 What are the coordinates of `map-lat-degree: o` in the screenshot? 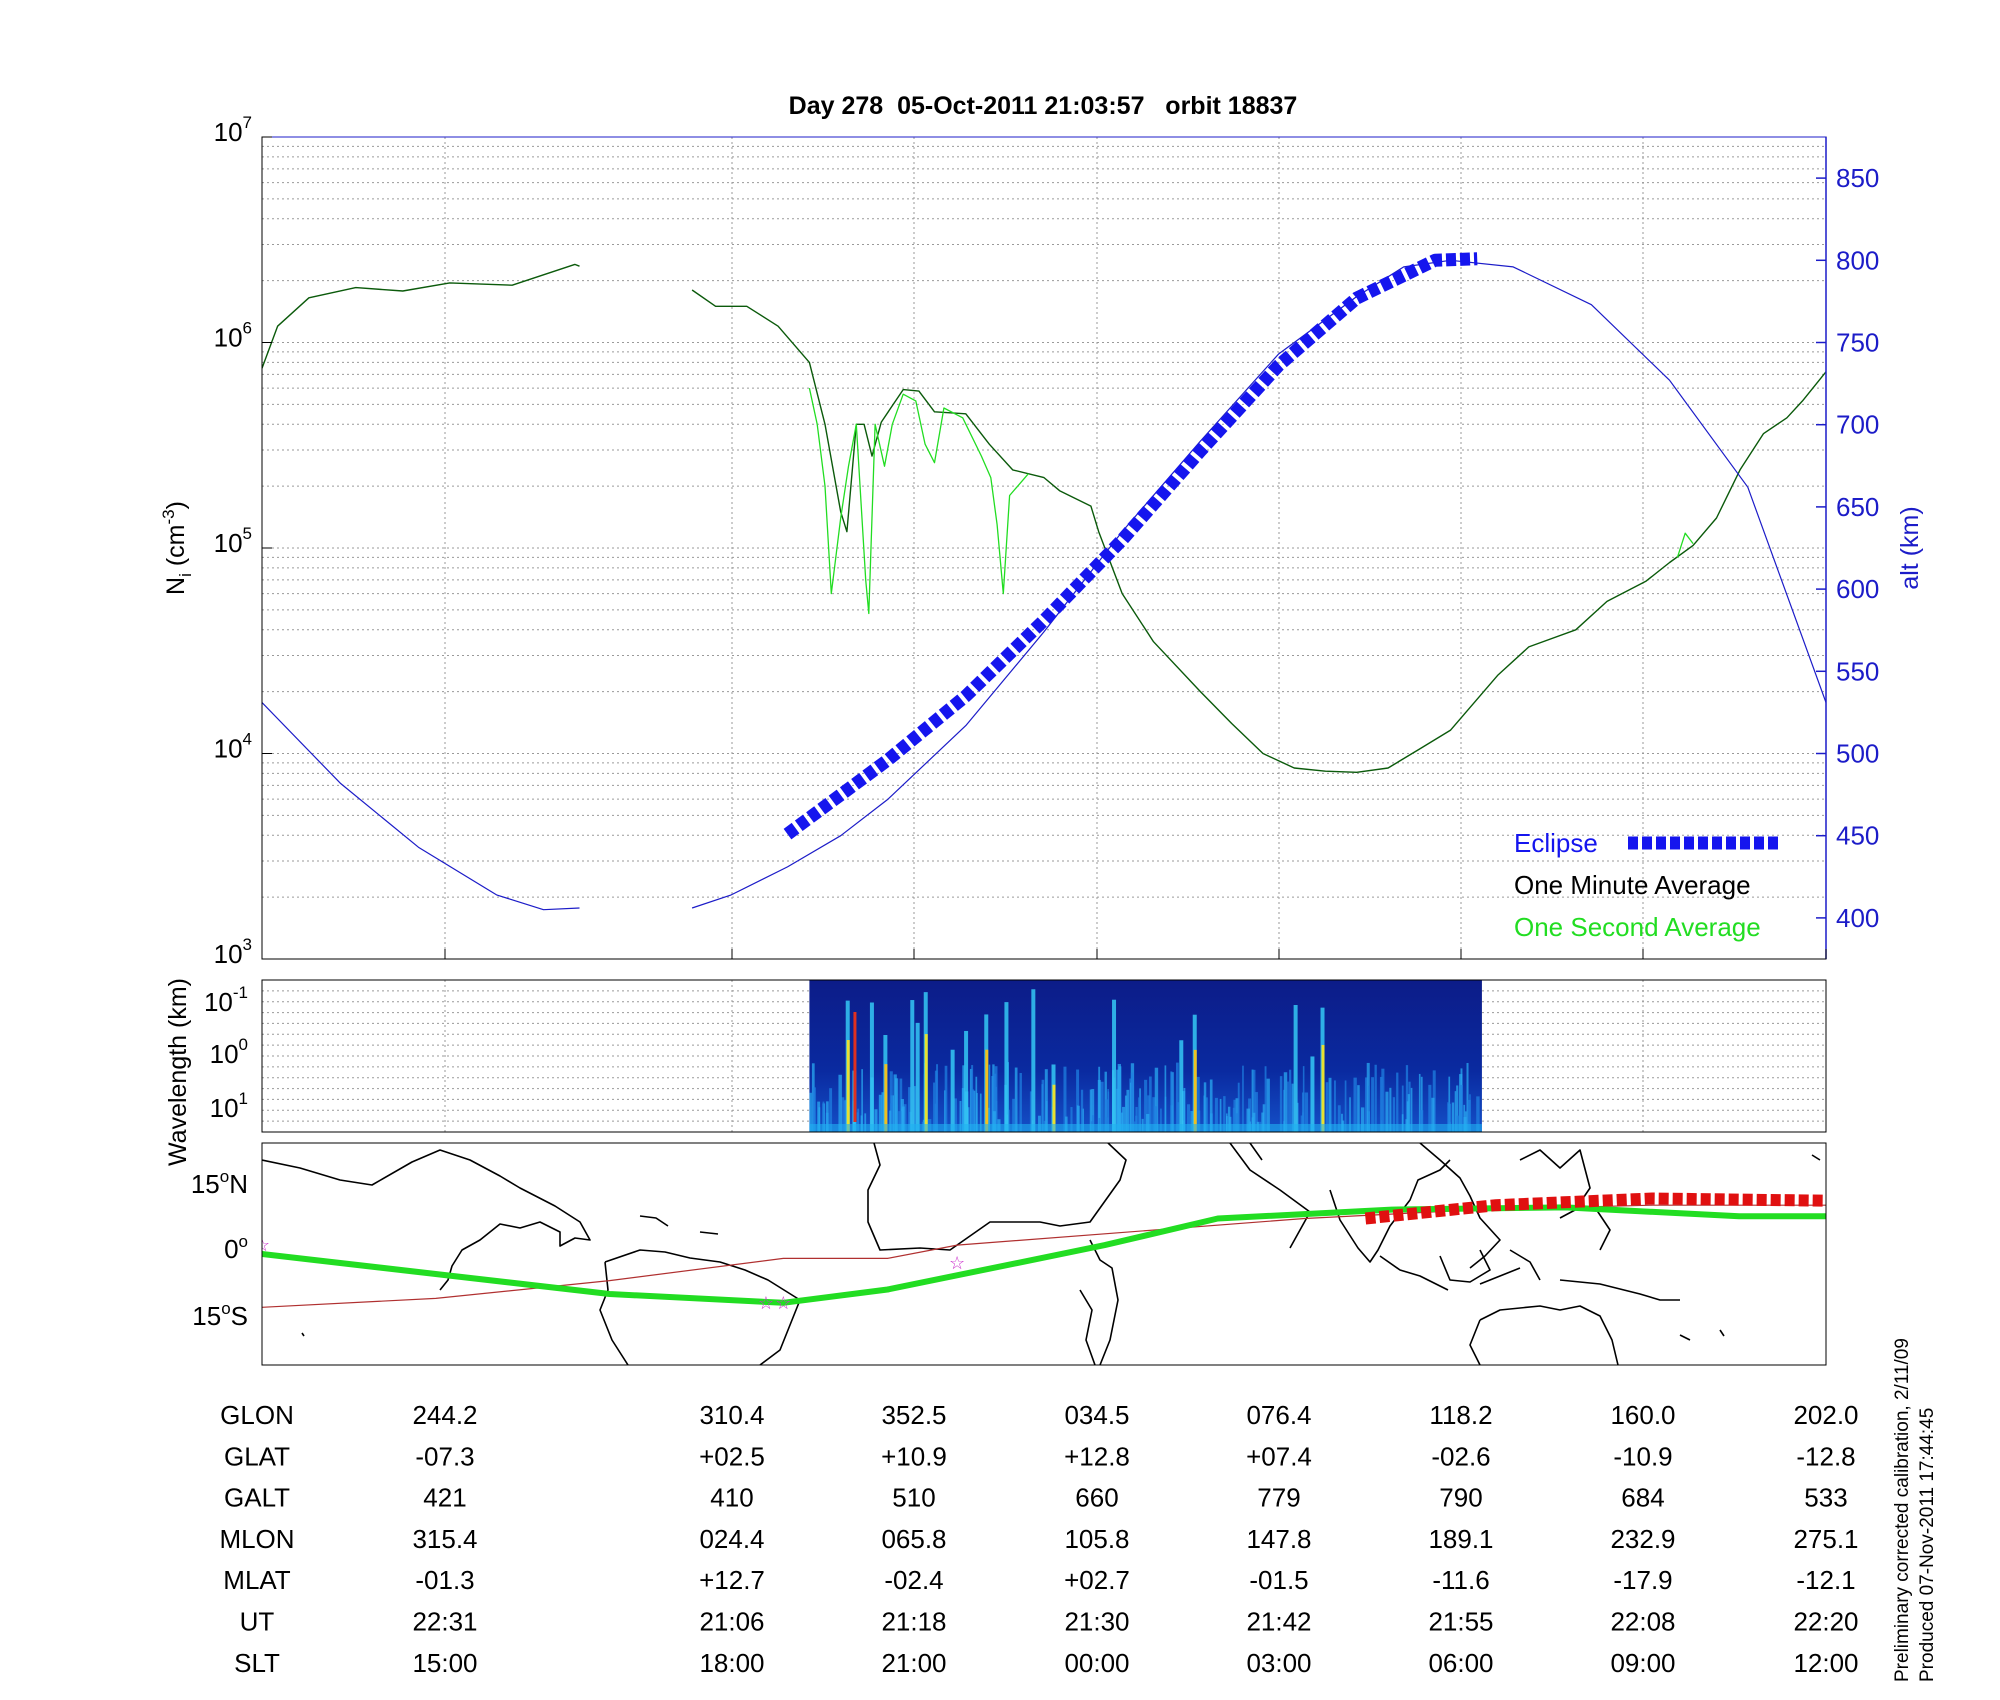 It's located at (225, 1308).